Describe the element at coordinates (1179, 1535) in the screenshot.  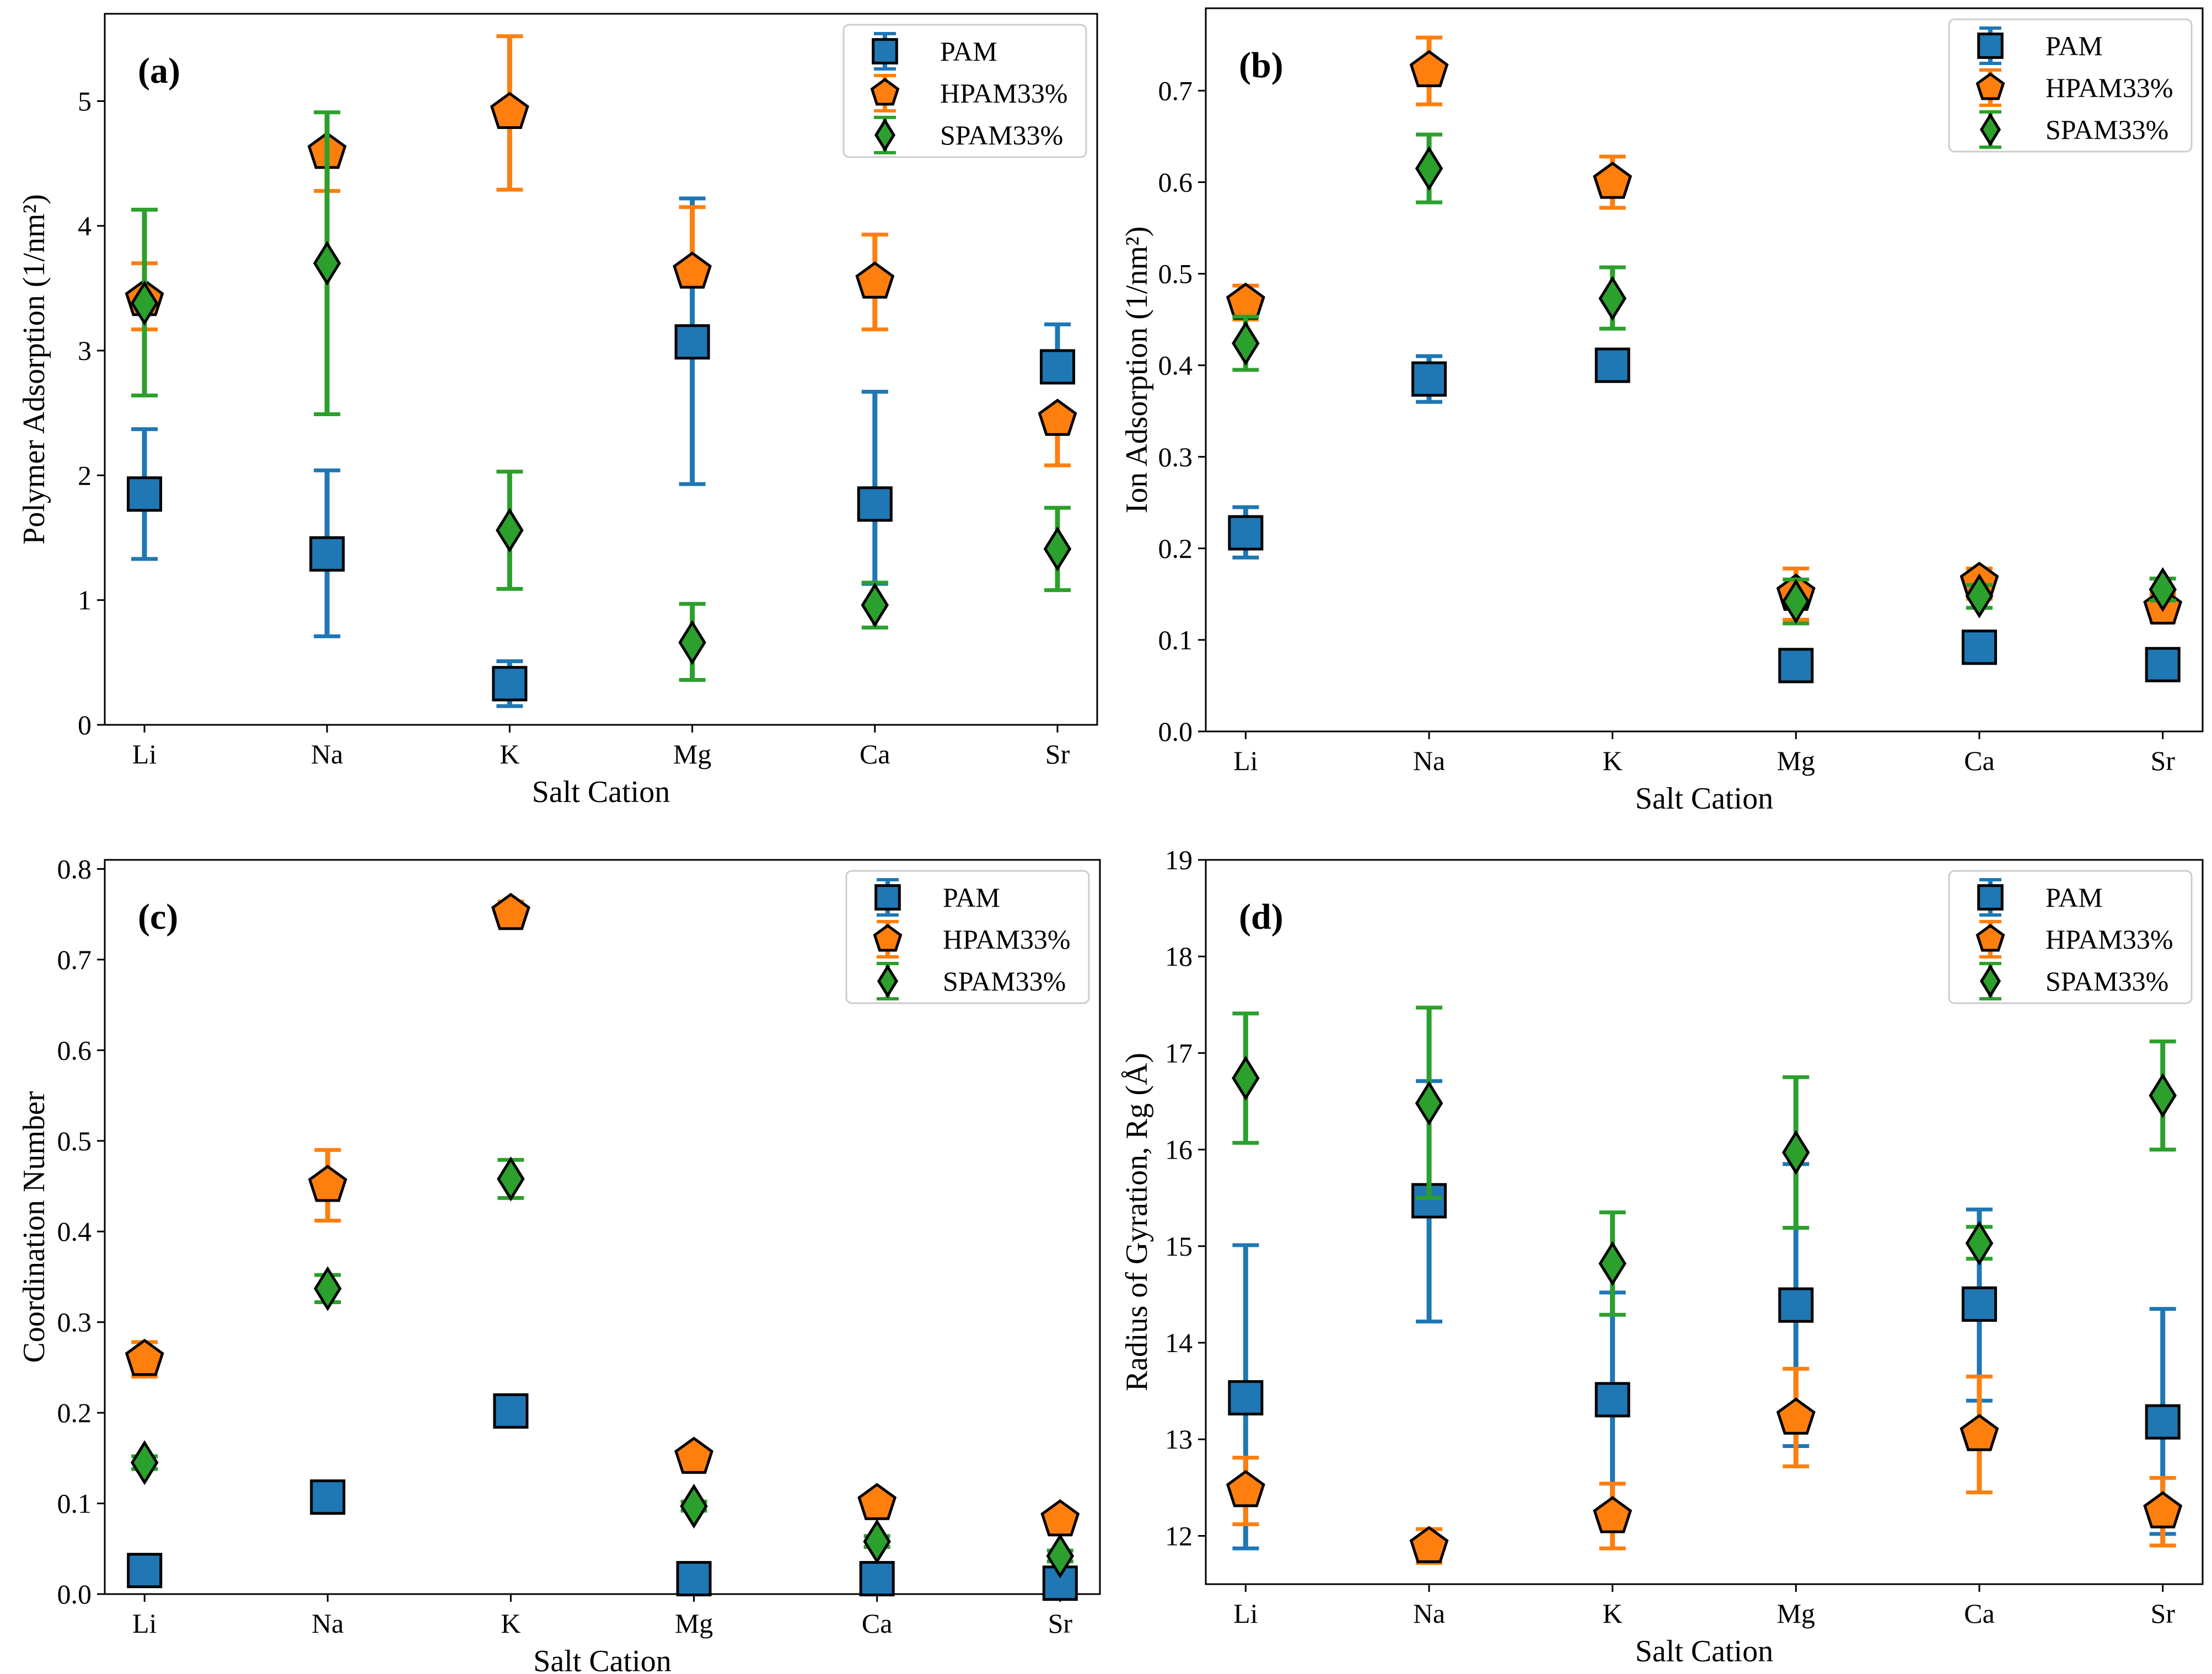
I see `y-tick-label: 12` at that location.